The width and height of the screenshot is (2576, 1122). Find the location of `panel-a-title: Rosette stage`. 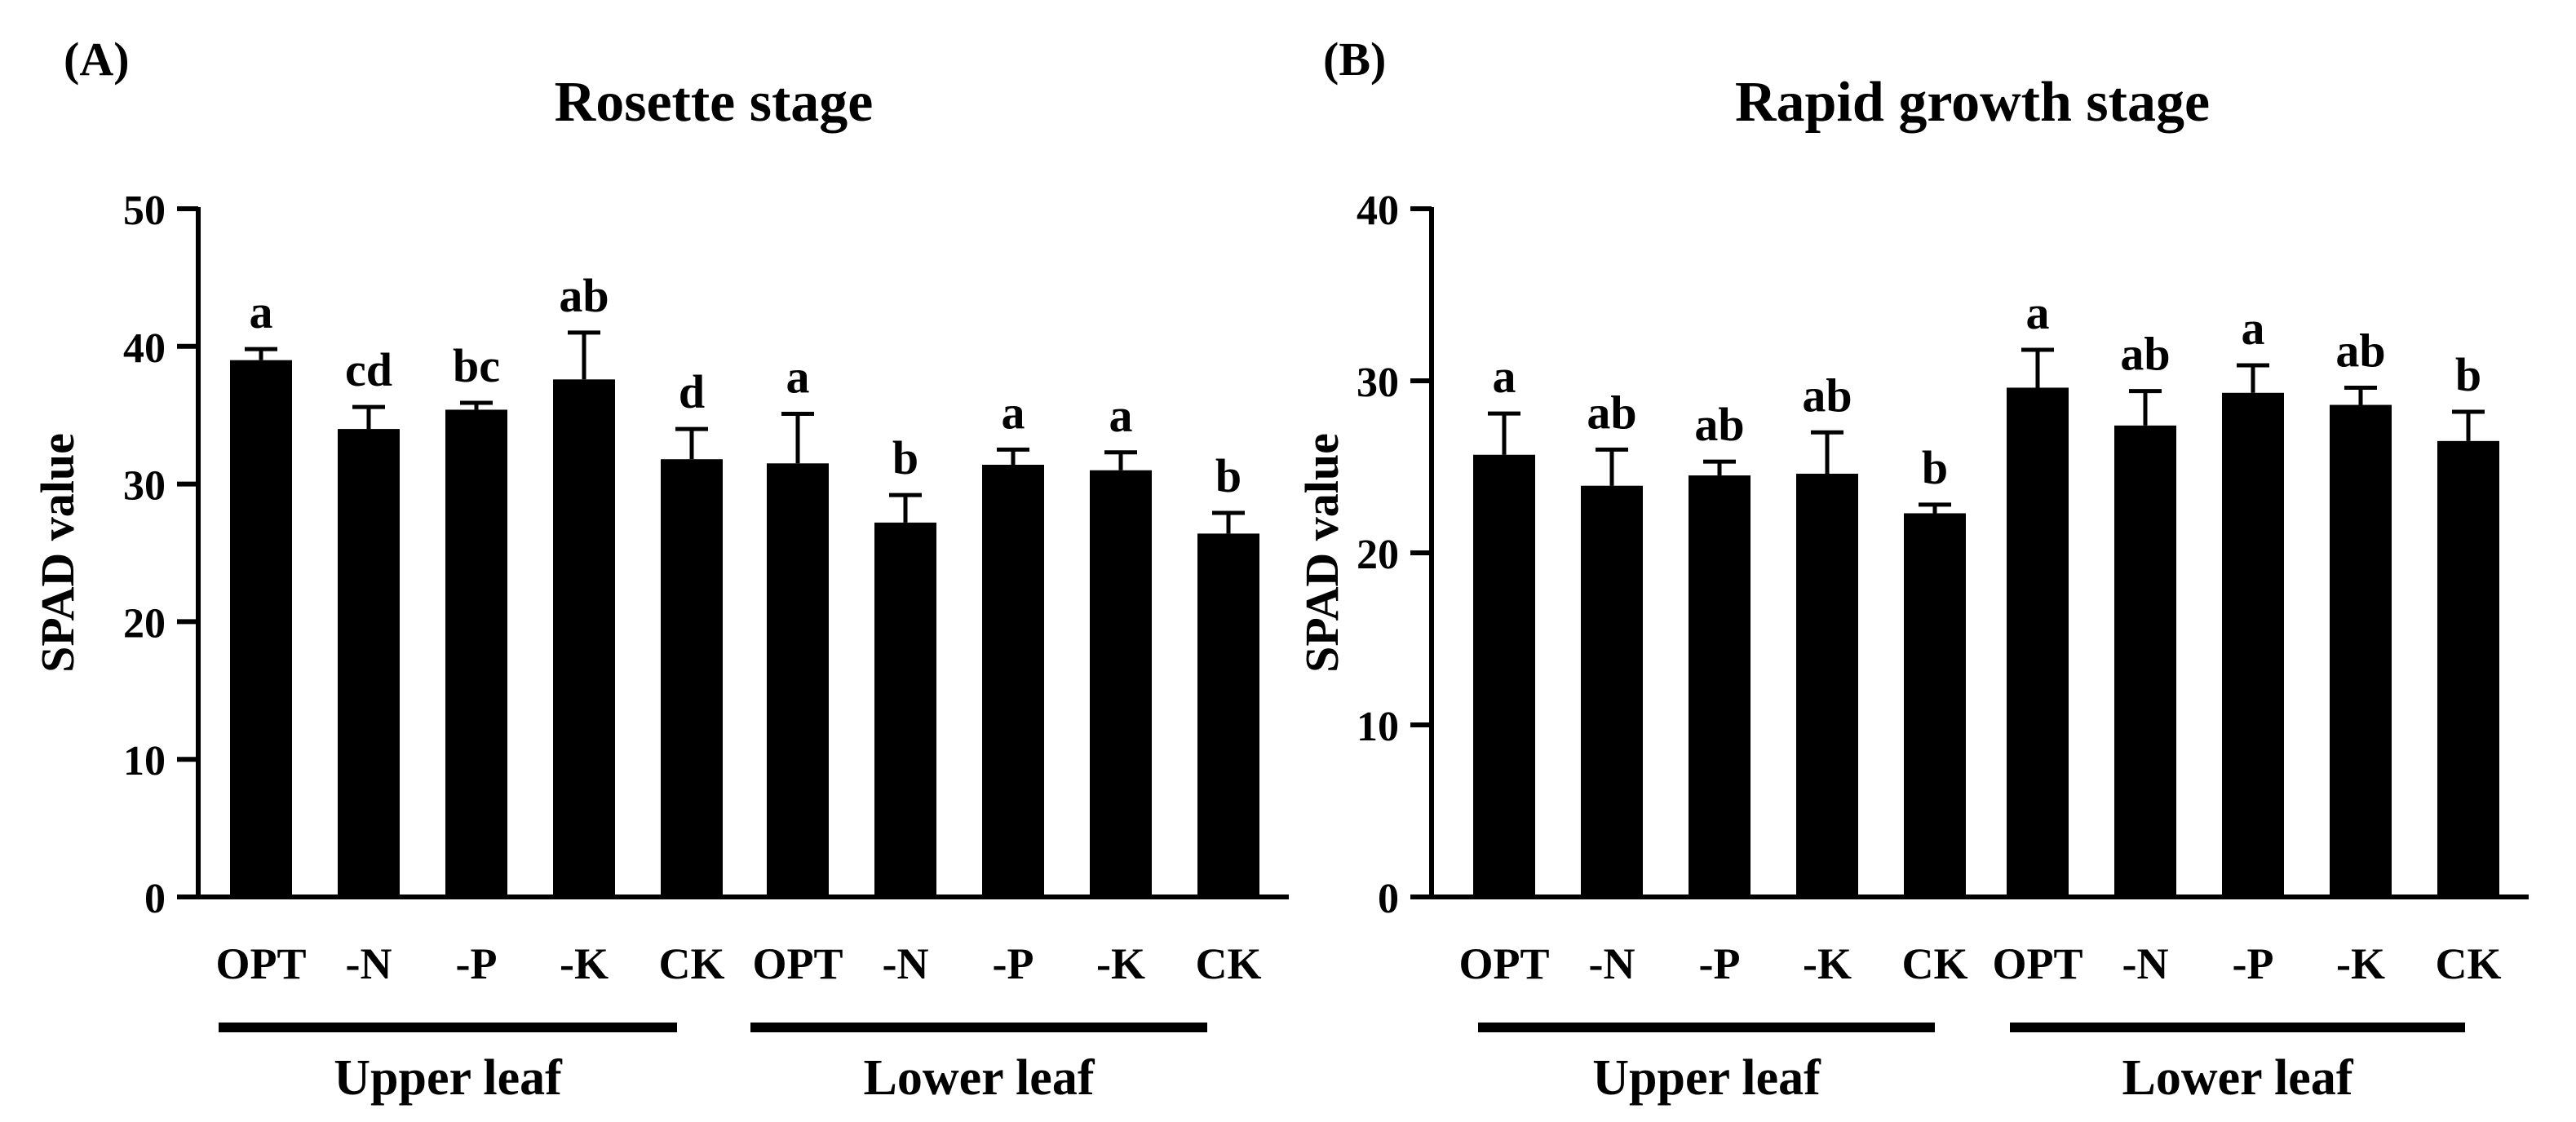

panel-a-title: Rosette stage is located at coordinates (714, 102).